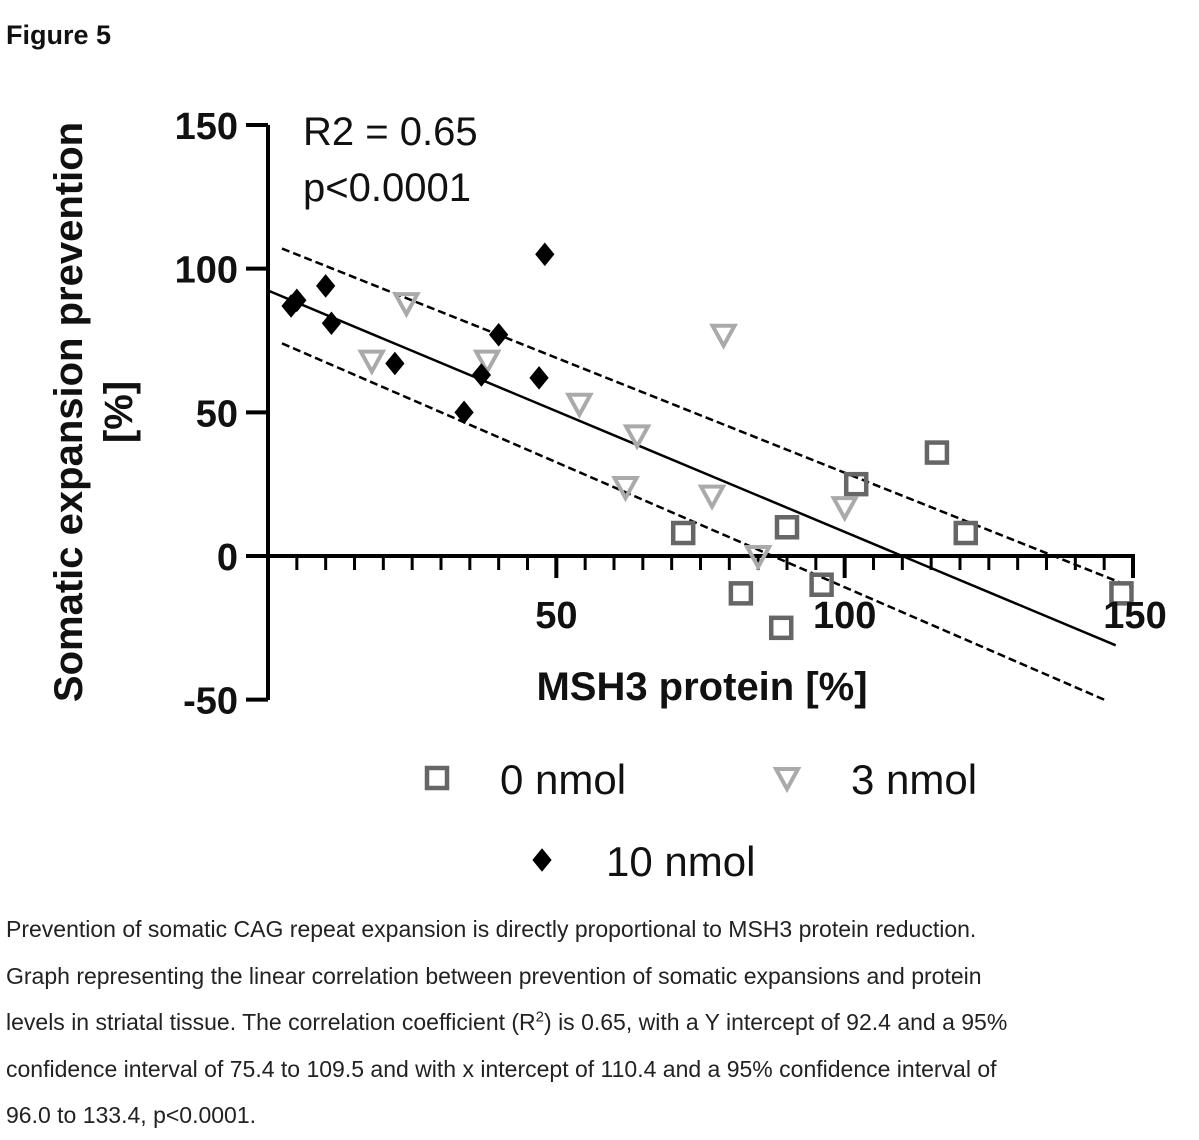 Image resolution: width=1199 pixels, height=1140 pixels. I want to click on series-0-nmol, so click(902, 540).